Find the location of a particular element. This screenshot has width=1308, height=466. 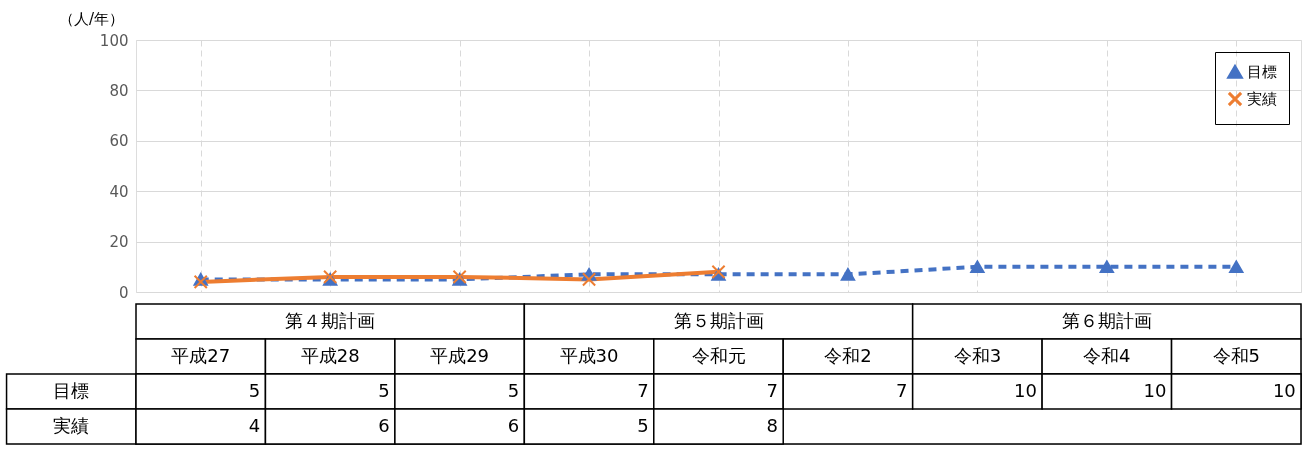

x-tick-label: 令和4 is located at coordinates (1107, 355).